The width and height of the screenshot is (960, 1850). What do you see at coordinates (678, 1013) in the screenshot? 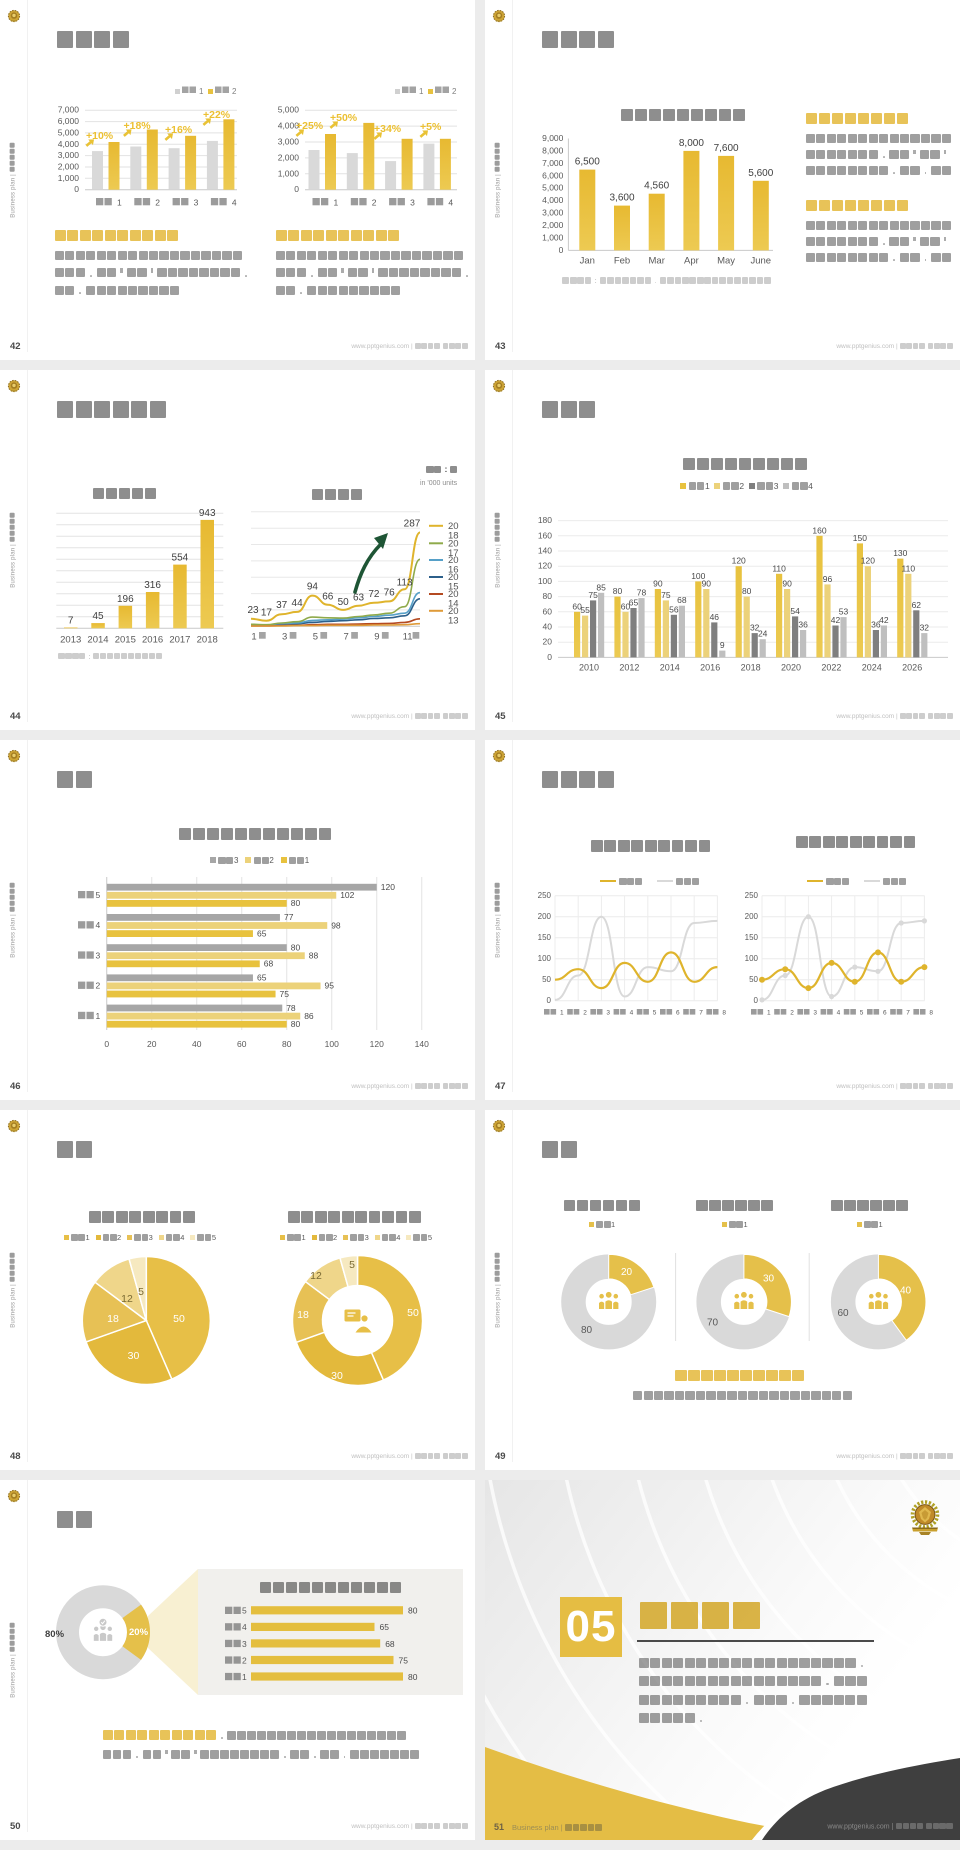
I see `svg-text: 6` at bounding box center [678, 1013].